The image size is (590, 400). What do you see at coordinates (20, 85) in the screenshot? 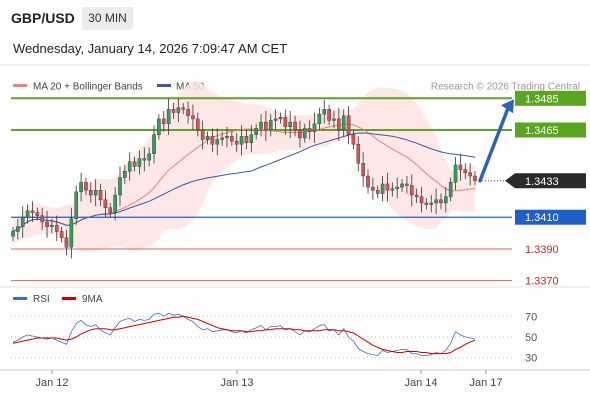
I see `ma20-legend-swatch` at bounding box center [20, 85].